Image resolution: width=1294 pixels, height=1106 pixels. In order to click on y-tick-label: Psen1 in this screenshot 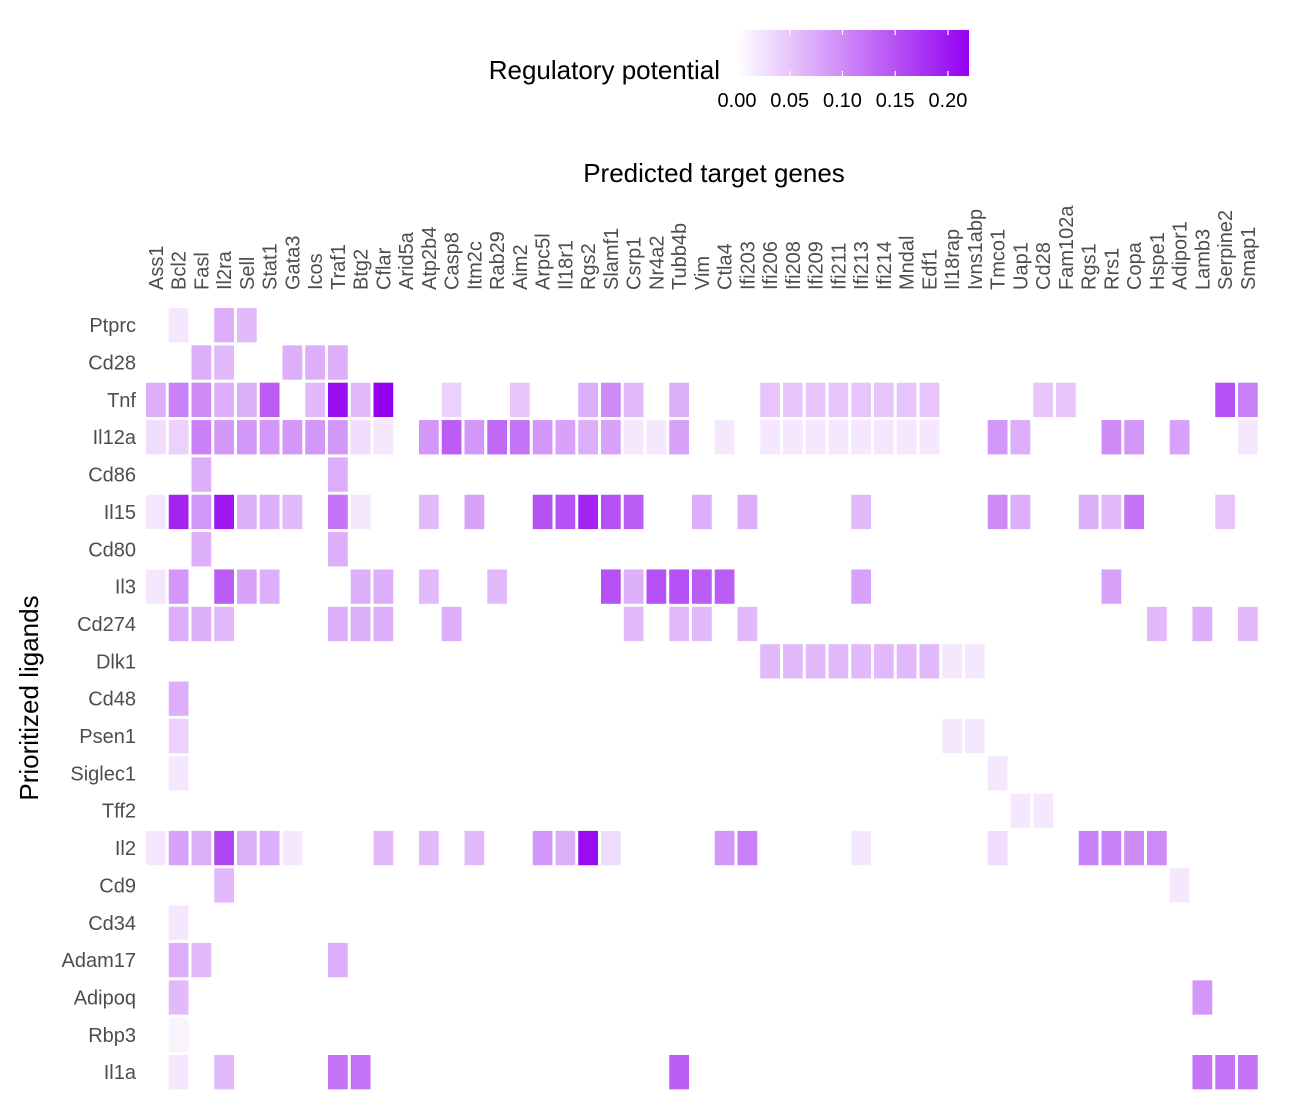, I will do `click(107, 737)`.